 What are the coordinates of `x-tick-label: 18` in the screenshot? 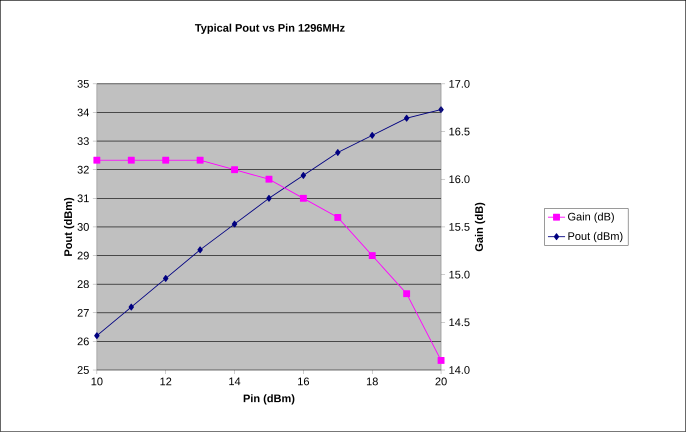 It's located at (372, 382).